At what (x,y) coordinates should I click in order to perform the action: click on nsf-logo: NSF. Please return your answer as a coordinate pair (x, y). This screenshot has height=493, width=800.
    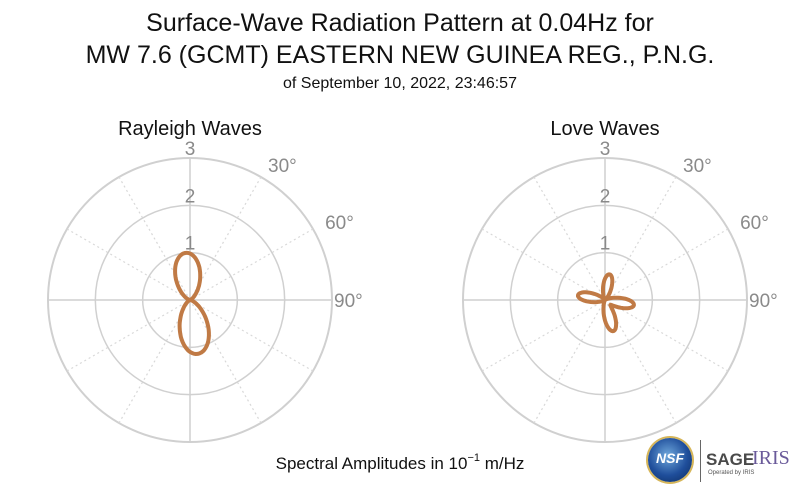
    Looking at the image, I should click on (670, 460).